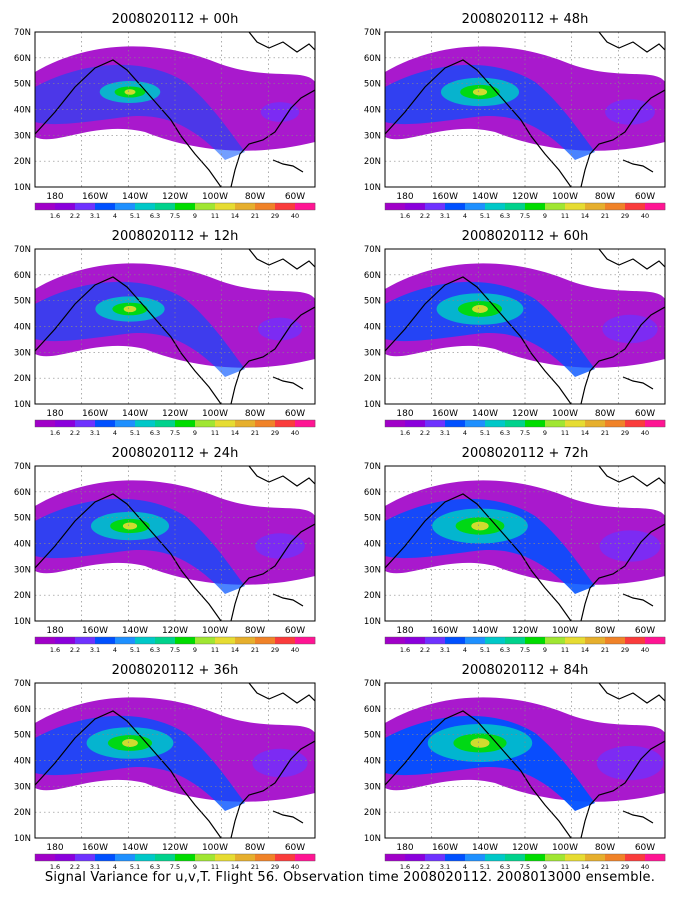 The width and height of the screenshot is (700, 900). Describe the element at coordinates (175, 453) in the screenshot. I see `panel-title: 2008020112 + 24h` at that location.